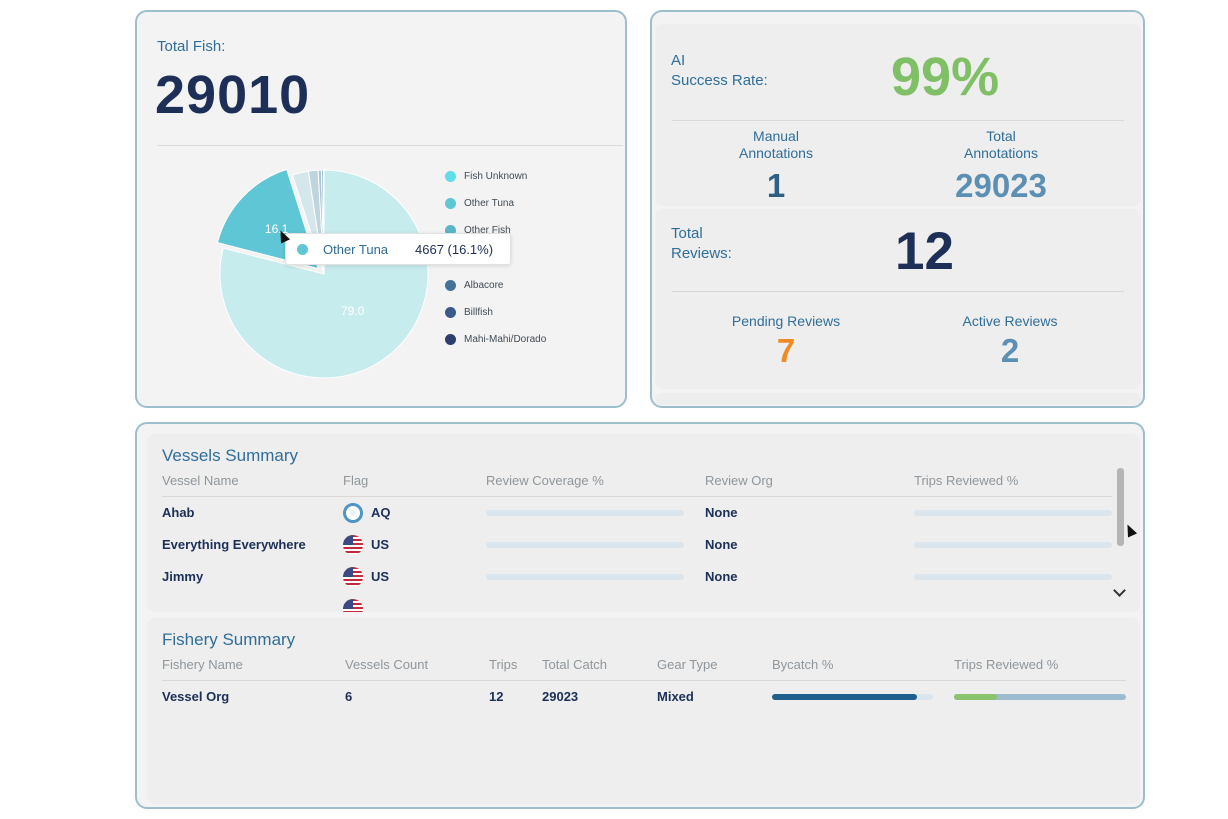 The image size is (1228, 819). What do you see at coordinates (196, 696) in the screenshot?
I see `fishery-name: Vessel Org` at bounding box center [196, 696].